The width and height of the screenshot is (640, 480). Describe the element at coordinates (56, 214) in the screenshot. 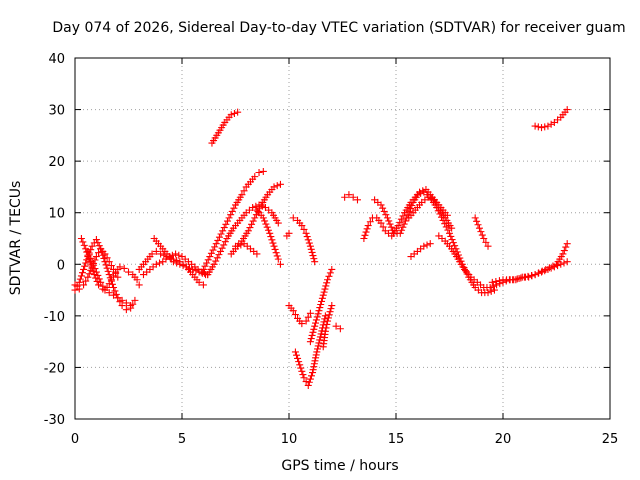

I see `y-tick-label: 10` at that location.